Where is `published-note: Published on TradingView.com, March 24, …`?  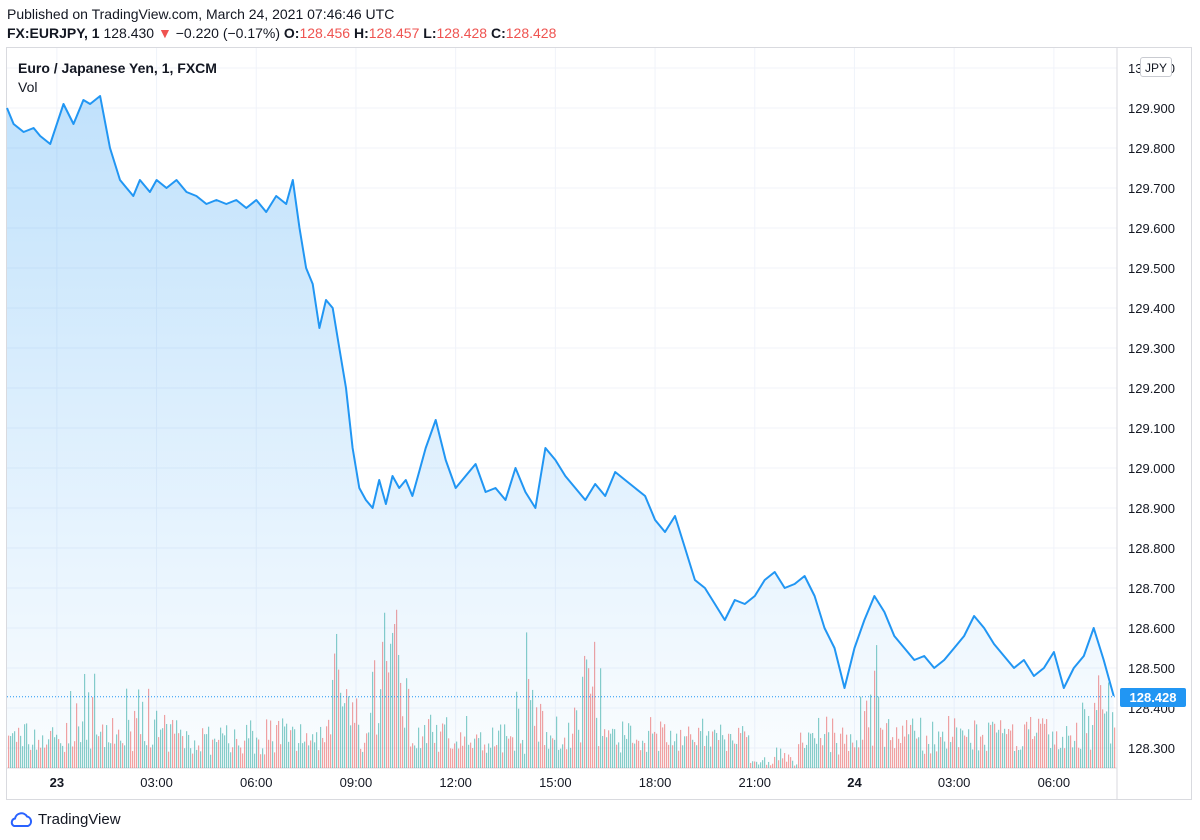 published-note: Published on TradingView.com, March 24, … is located at coordinates (201, 14).